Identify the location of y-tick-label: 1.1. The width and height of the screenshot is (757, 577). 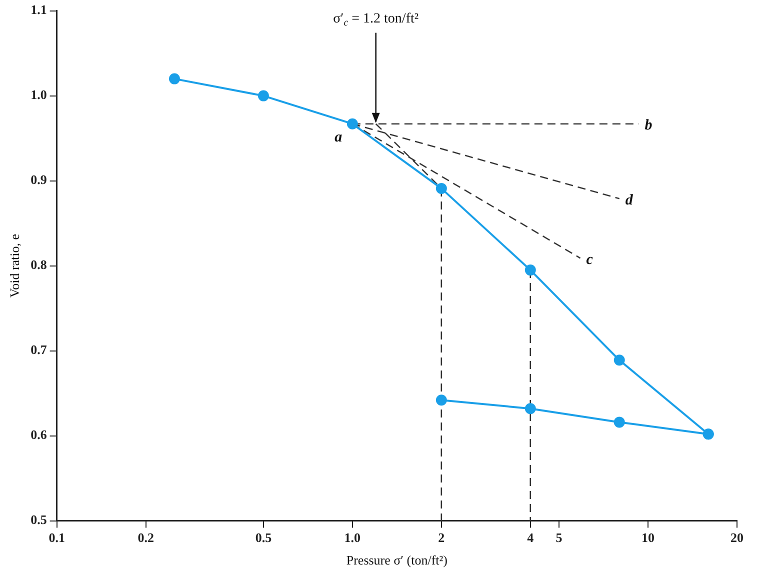
(38, 10).